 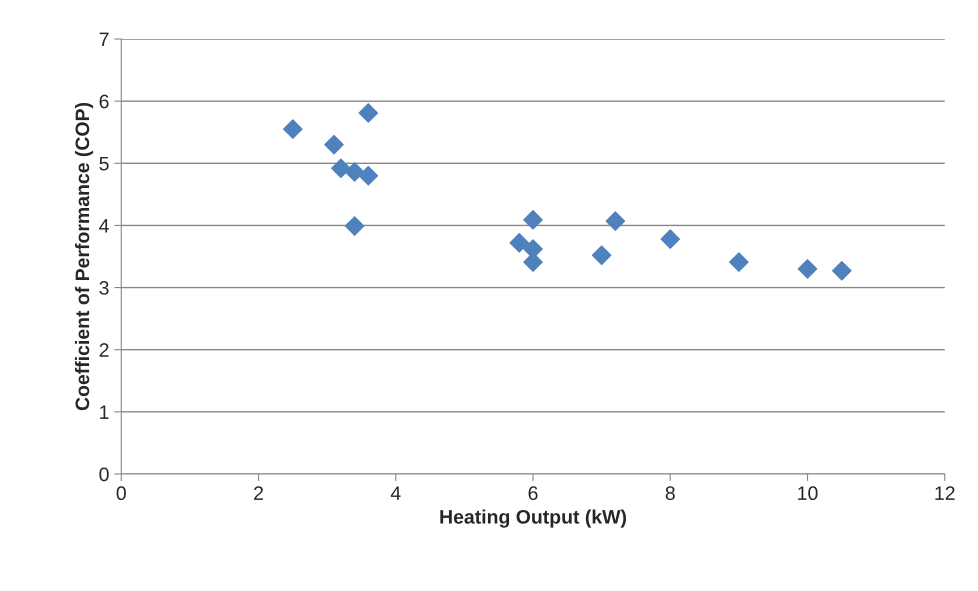 I want to click on y-tick-label: 5, so click(x=104, y=163).